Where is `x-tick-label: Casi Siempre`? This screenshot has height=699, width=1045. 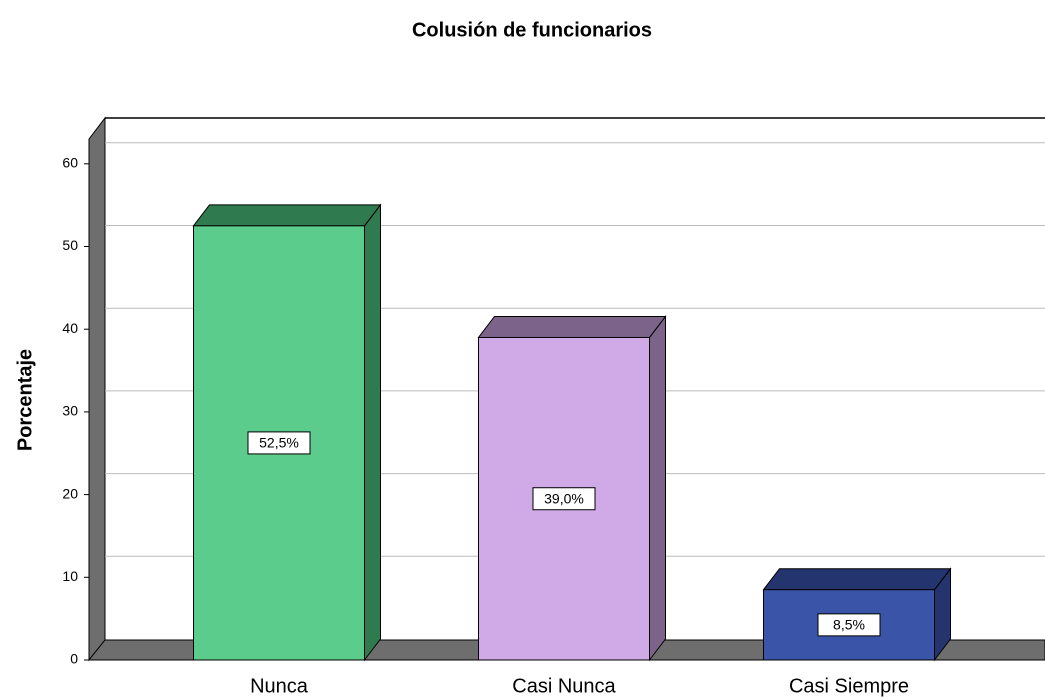 x-tick-label: Casi Siempre is located at coordinates (849, 686).